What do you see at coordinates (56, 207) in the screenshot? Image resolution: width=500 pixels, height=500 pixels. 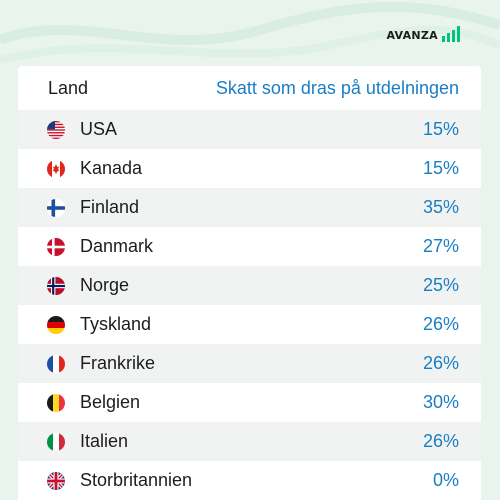 I see `finland-flag-icon` at bounding box center [56, 207].